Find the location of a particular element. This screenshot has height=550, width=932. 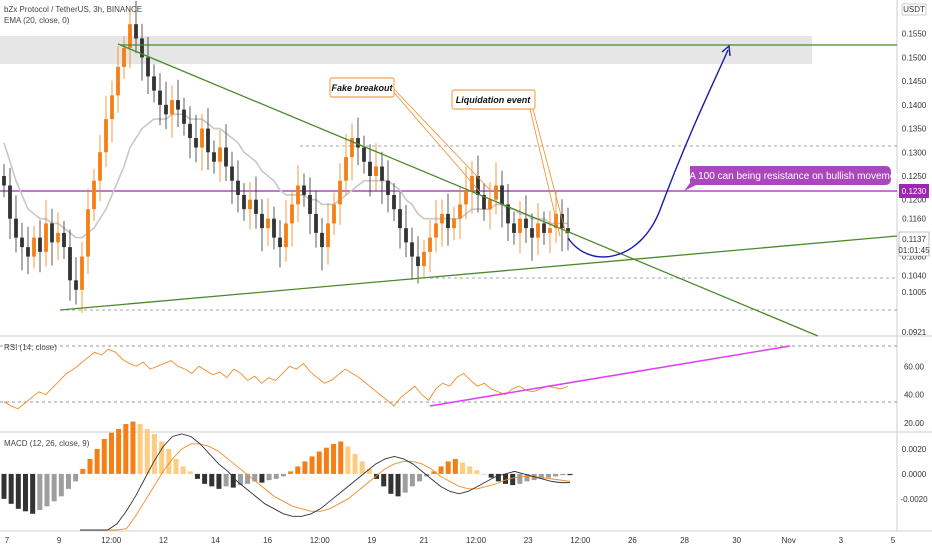

price-tick-label: 0.1080 is located at coordinates (914, 257).